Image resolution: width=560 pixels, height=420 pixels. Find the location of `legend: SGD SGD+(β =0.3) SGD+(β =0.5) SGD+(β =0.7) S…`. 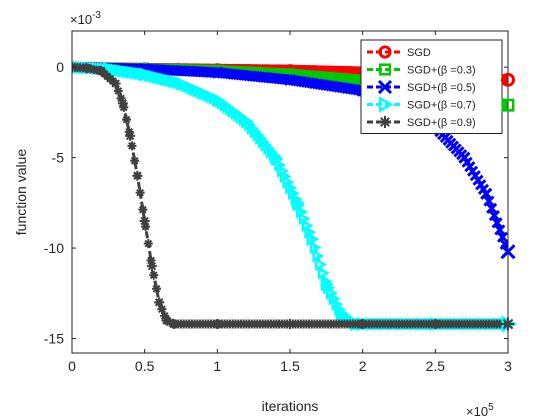

legend: SGD SGD+(β =0.3) SGD+(β =0.5) SGD+(β =0.7) S… is located at coordinates (431, 86).